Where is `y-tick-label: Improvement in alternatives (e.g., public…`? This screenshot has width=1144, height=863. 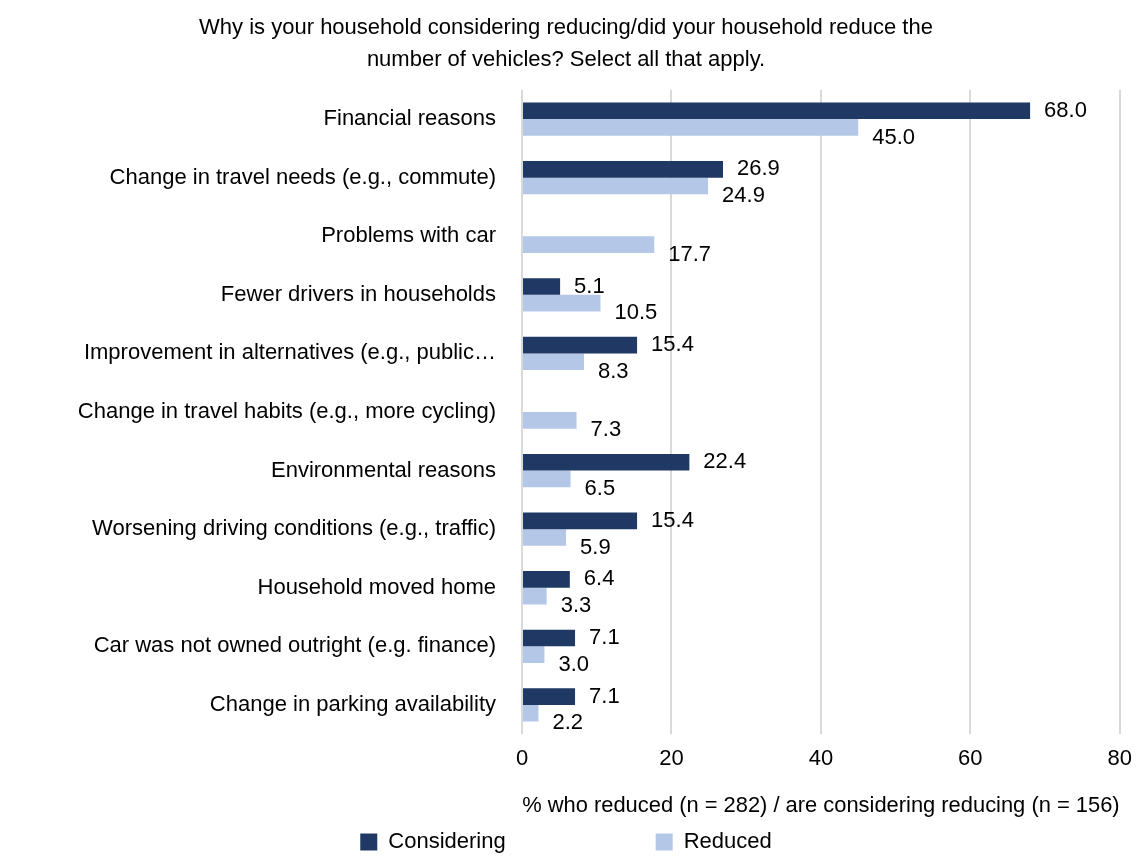
y-tick-label: Improvement in alternatives (e.g., public… is located at coordinates (289, 352).